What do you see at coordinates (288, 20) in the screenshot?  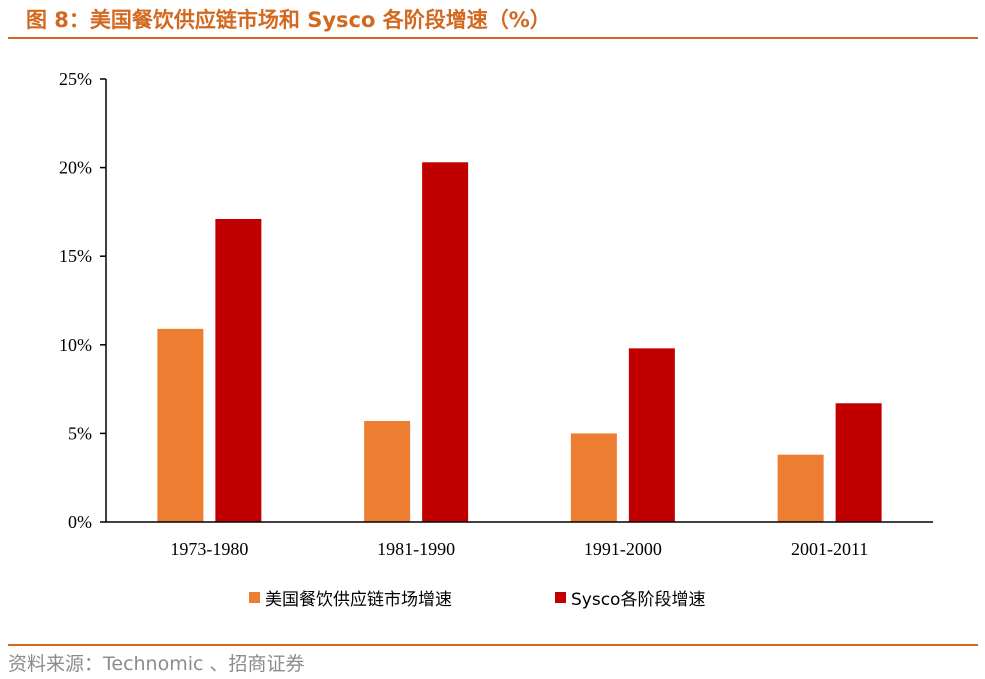 I see `figure-title: 图 8：美国餐饮供应链市场和 Sysco 各阶段增速（%）` at bounding box center [288, 20].